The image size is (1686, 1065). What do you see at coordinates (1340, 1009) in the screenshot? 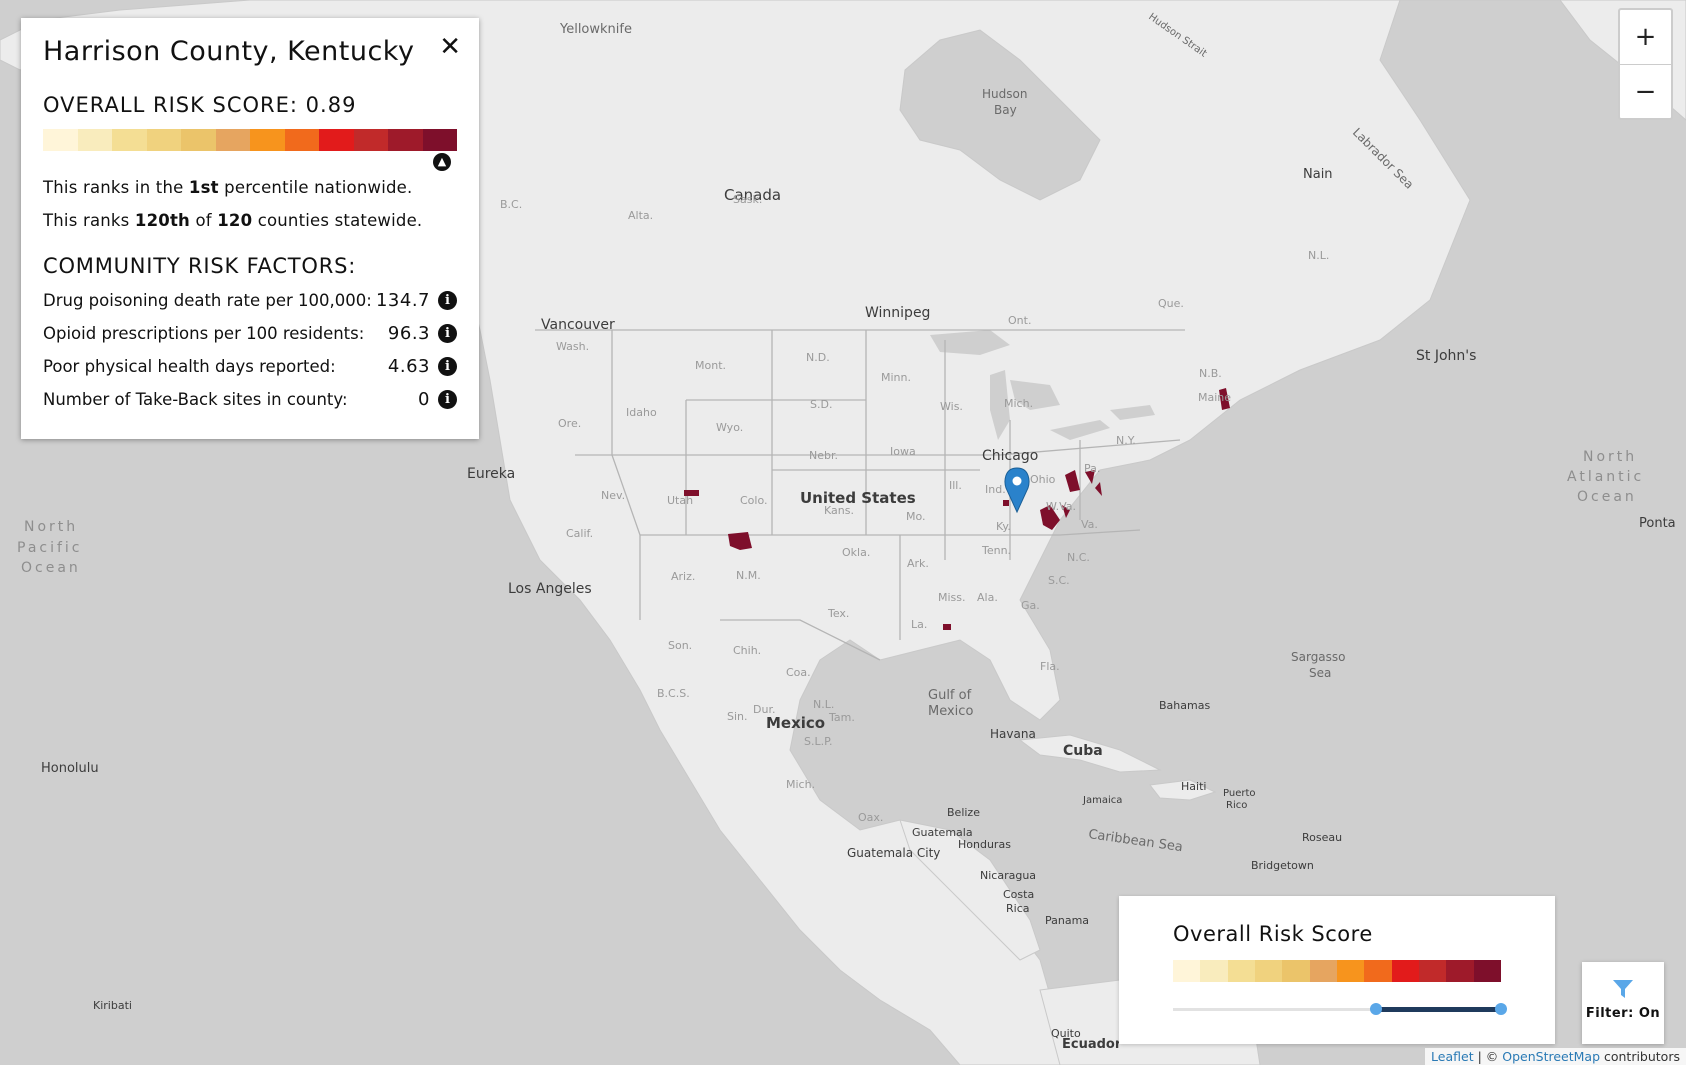
I see `risk-range-slider` at bounding box center [1340, 1009].